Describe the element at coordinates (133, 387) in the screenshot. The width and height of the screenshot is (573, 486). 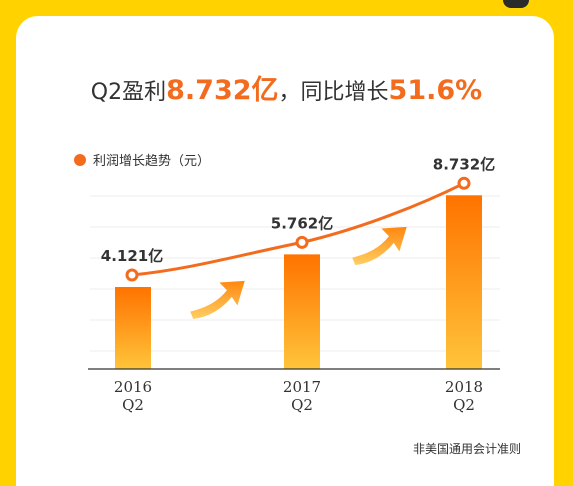
I see `x-label-year: 2016` at that location.